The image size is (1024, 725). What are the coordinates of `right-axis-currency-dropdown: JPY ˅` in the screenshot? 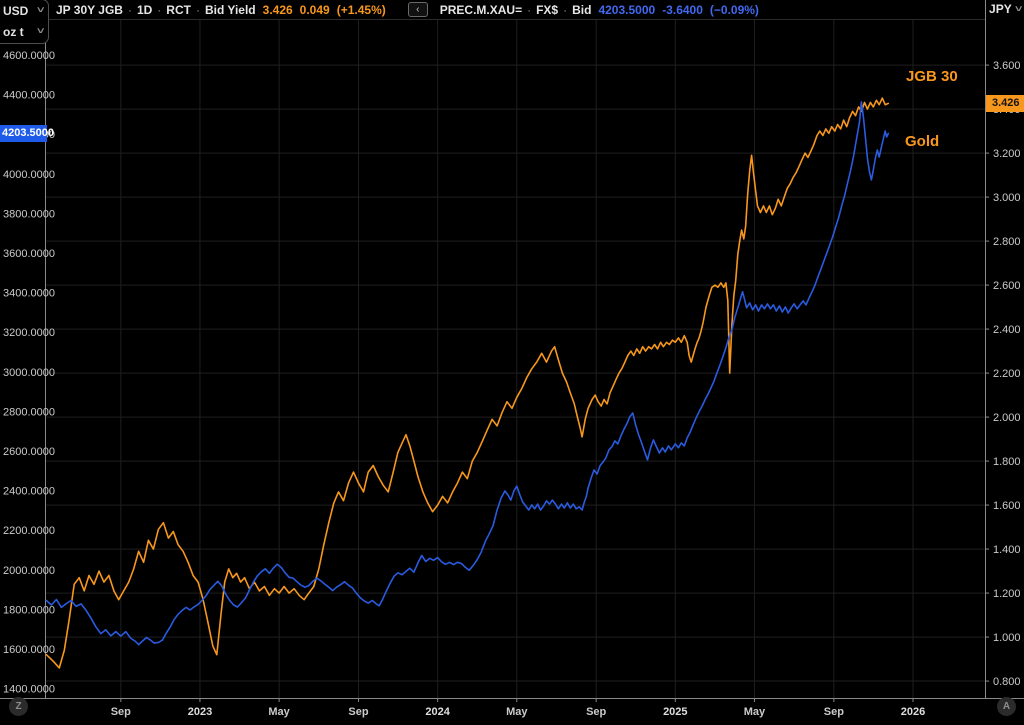 It's located at (1006, 9).